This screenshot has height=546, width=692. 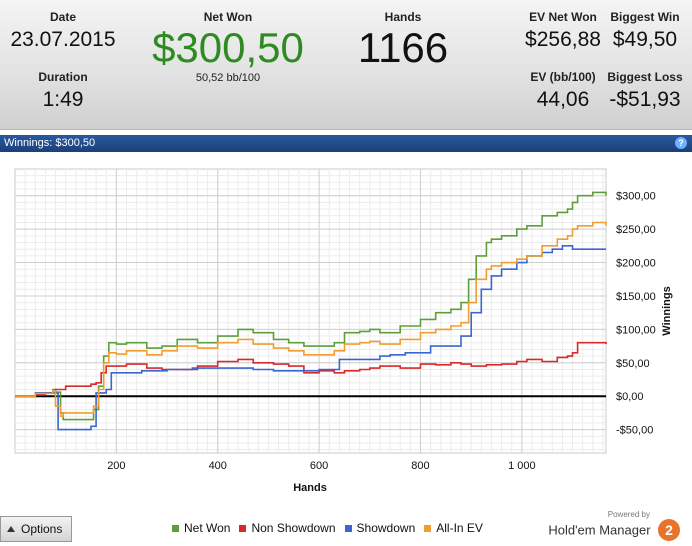 I want to click on date-value: 23.07.2015, so click(x=63, y=39).